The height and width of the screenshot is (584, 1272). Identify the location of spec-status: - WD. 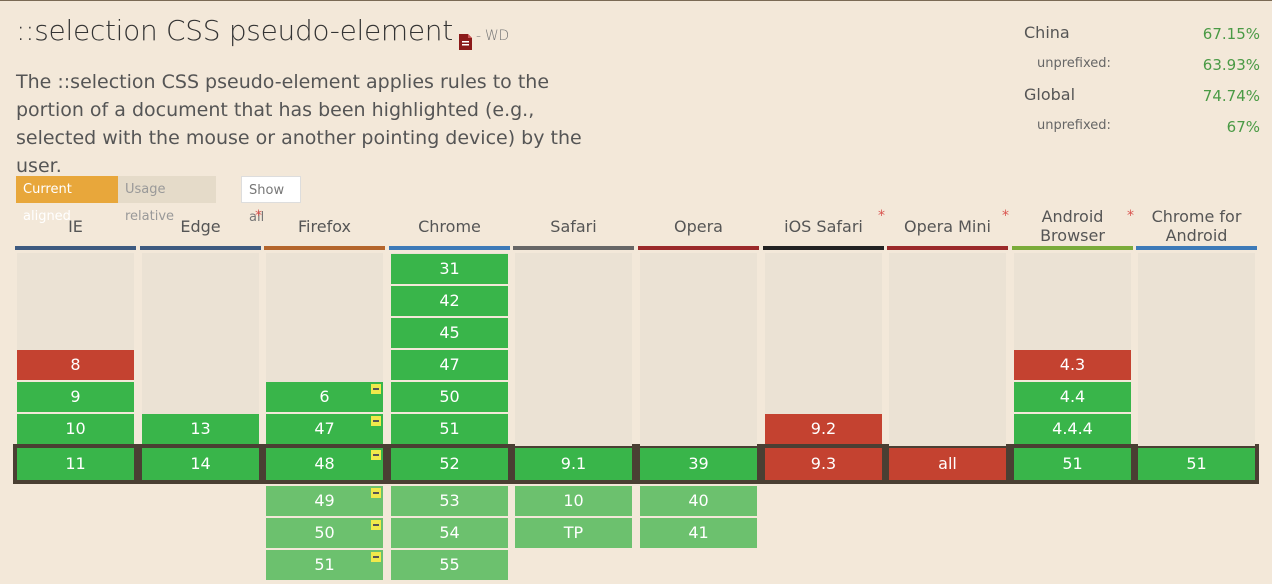
(492, 36).